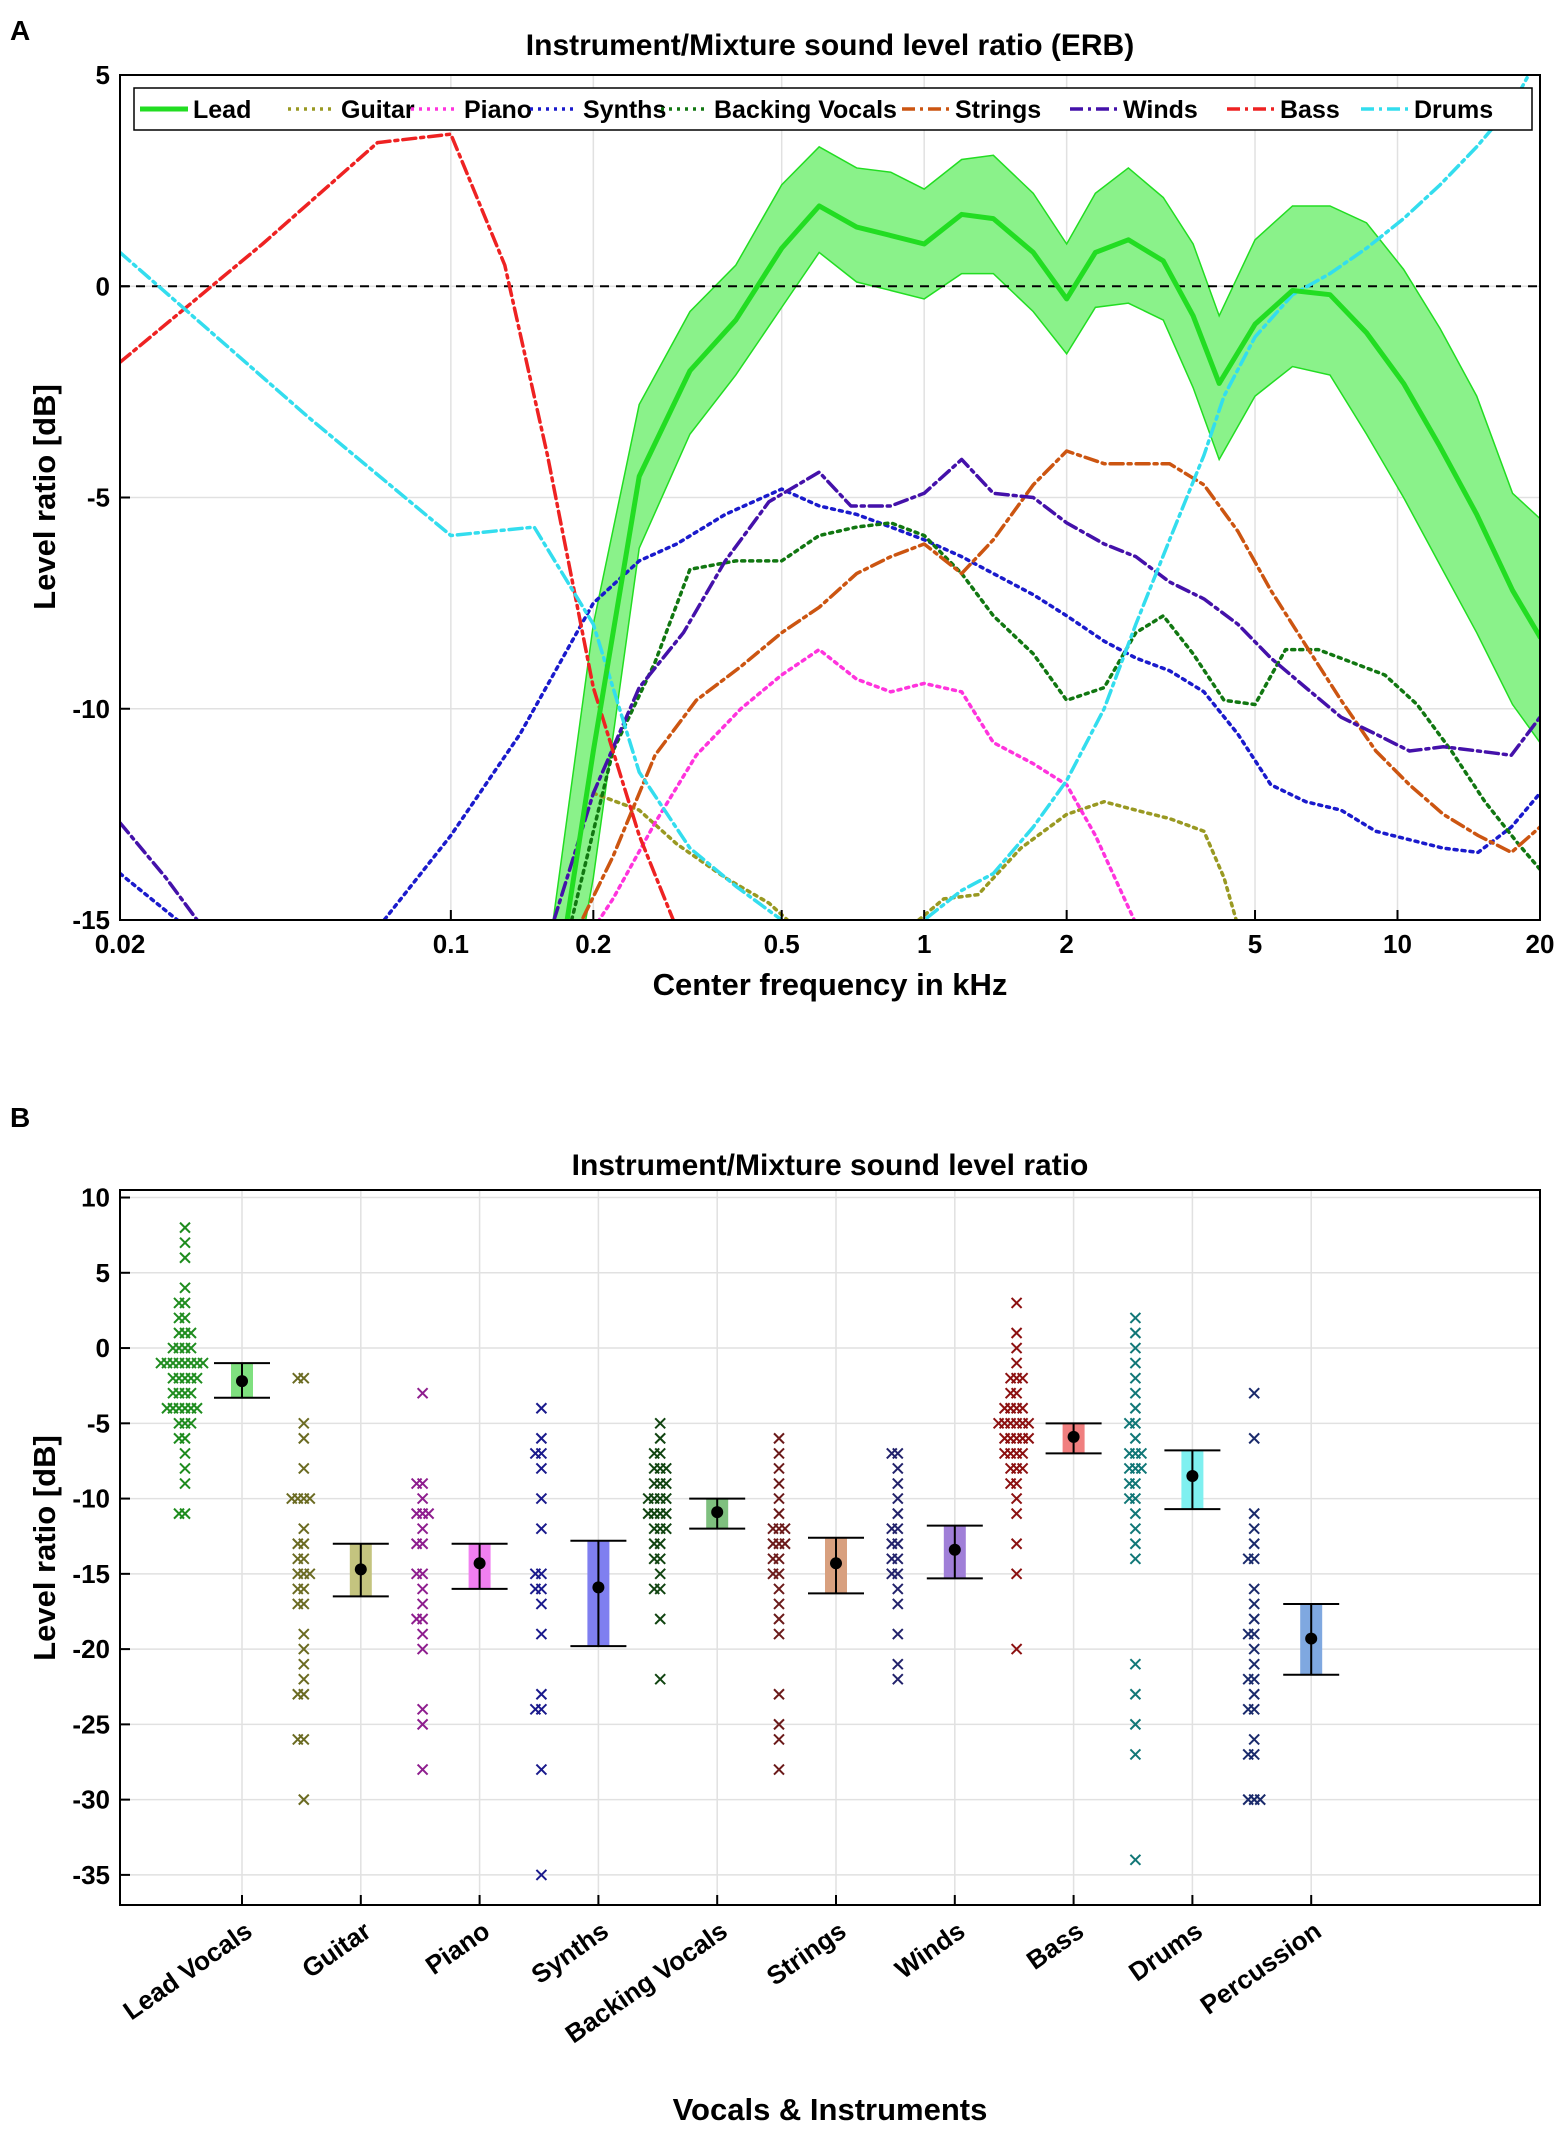 The width and height of the screenshot is (1562, 2133). What do you see at coordinates (815, 1604) in the screenshot?
I see `category-group-strings` at bounding box center [815, 1604].